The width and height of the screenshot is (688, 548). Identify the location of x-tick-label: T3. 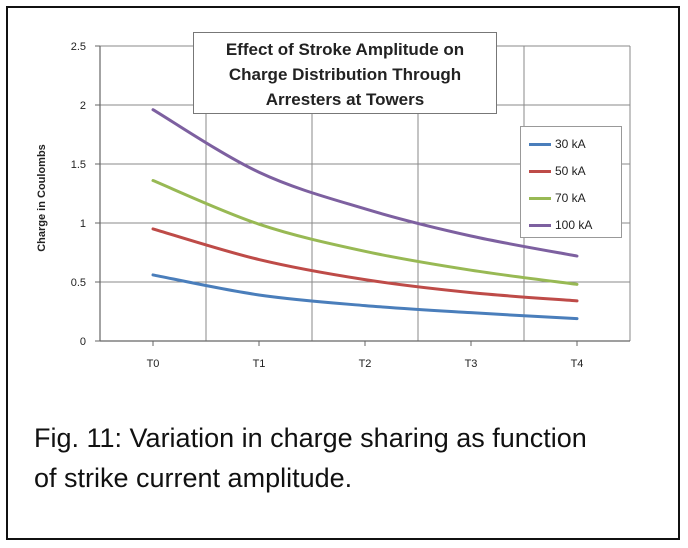
(471, 364).